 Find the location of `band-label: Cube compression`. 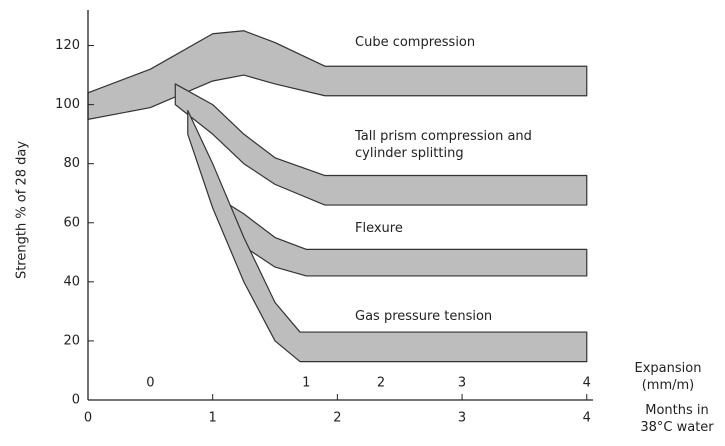

band-label: Cube compression is located at coordinates (415, 42).